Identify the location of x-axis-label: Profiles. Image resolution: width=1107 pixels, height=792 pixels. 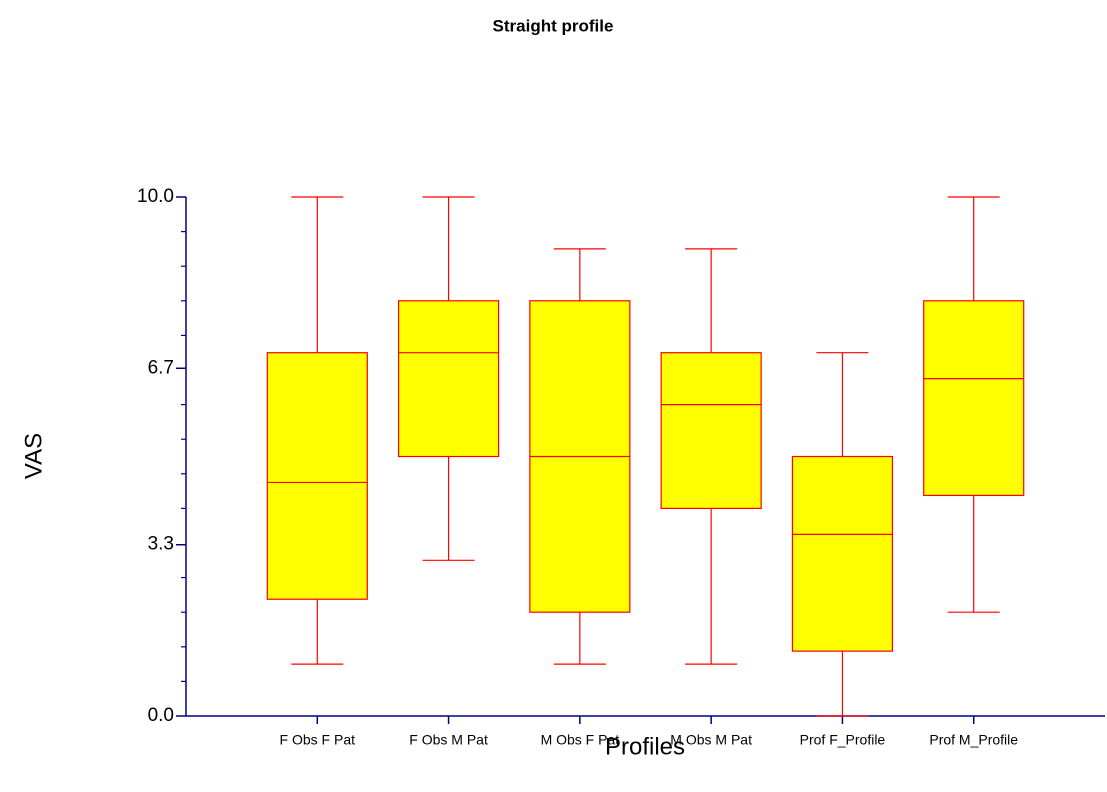
(645, 746).